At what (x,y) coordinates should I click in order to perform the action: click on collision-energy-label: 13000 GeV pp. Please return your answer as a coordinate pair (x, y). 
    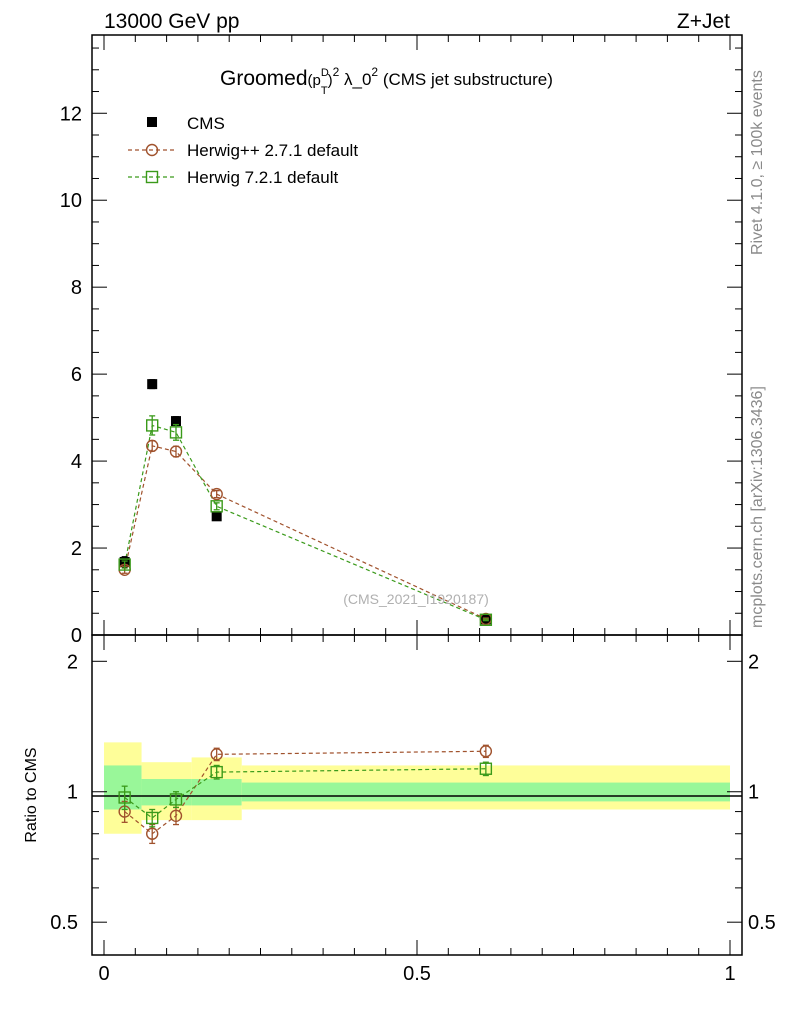
    Looking at the image, I should click on (171, 21).